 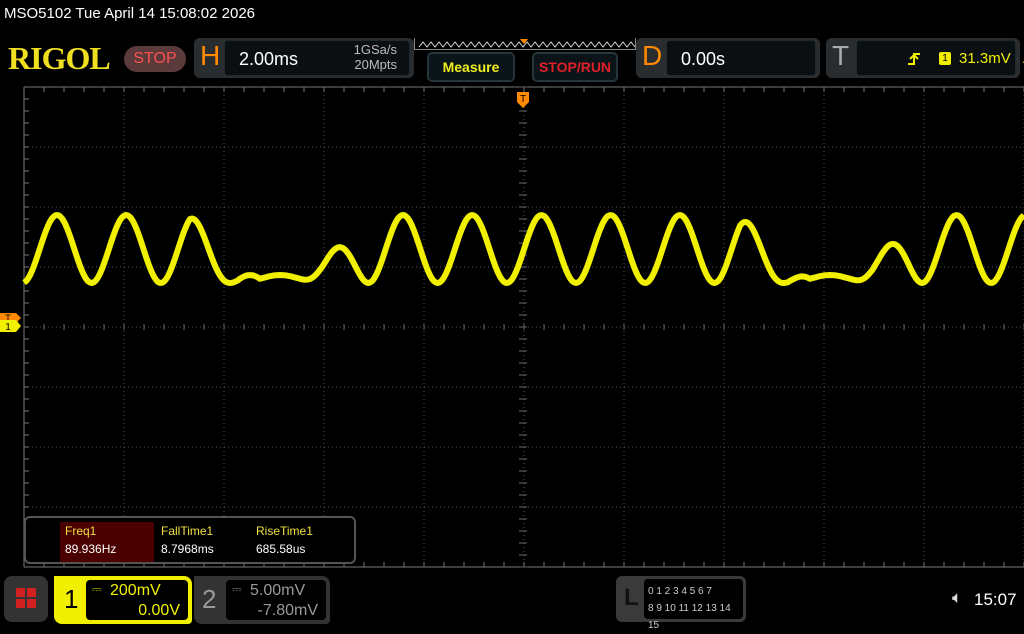 I want to click on memory-position-bar, so click(x=525, y=44).